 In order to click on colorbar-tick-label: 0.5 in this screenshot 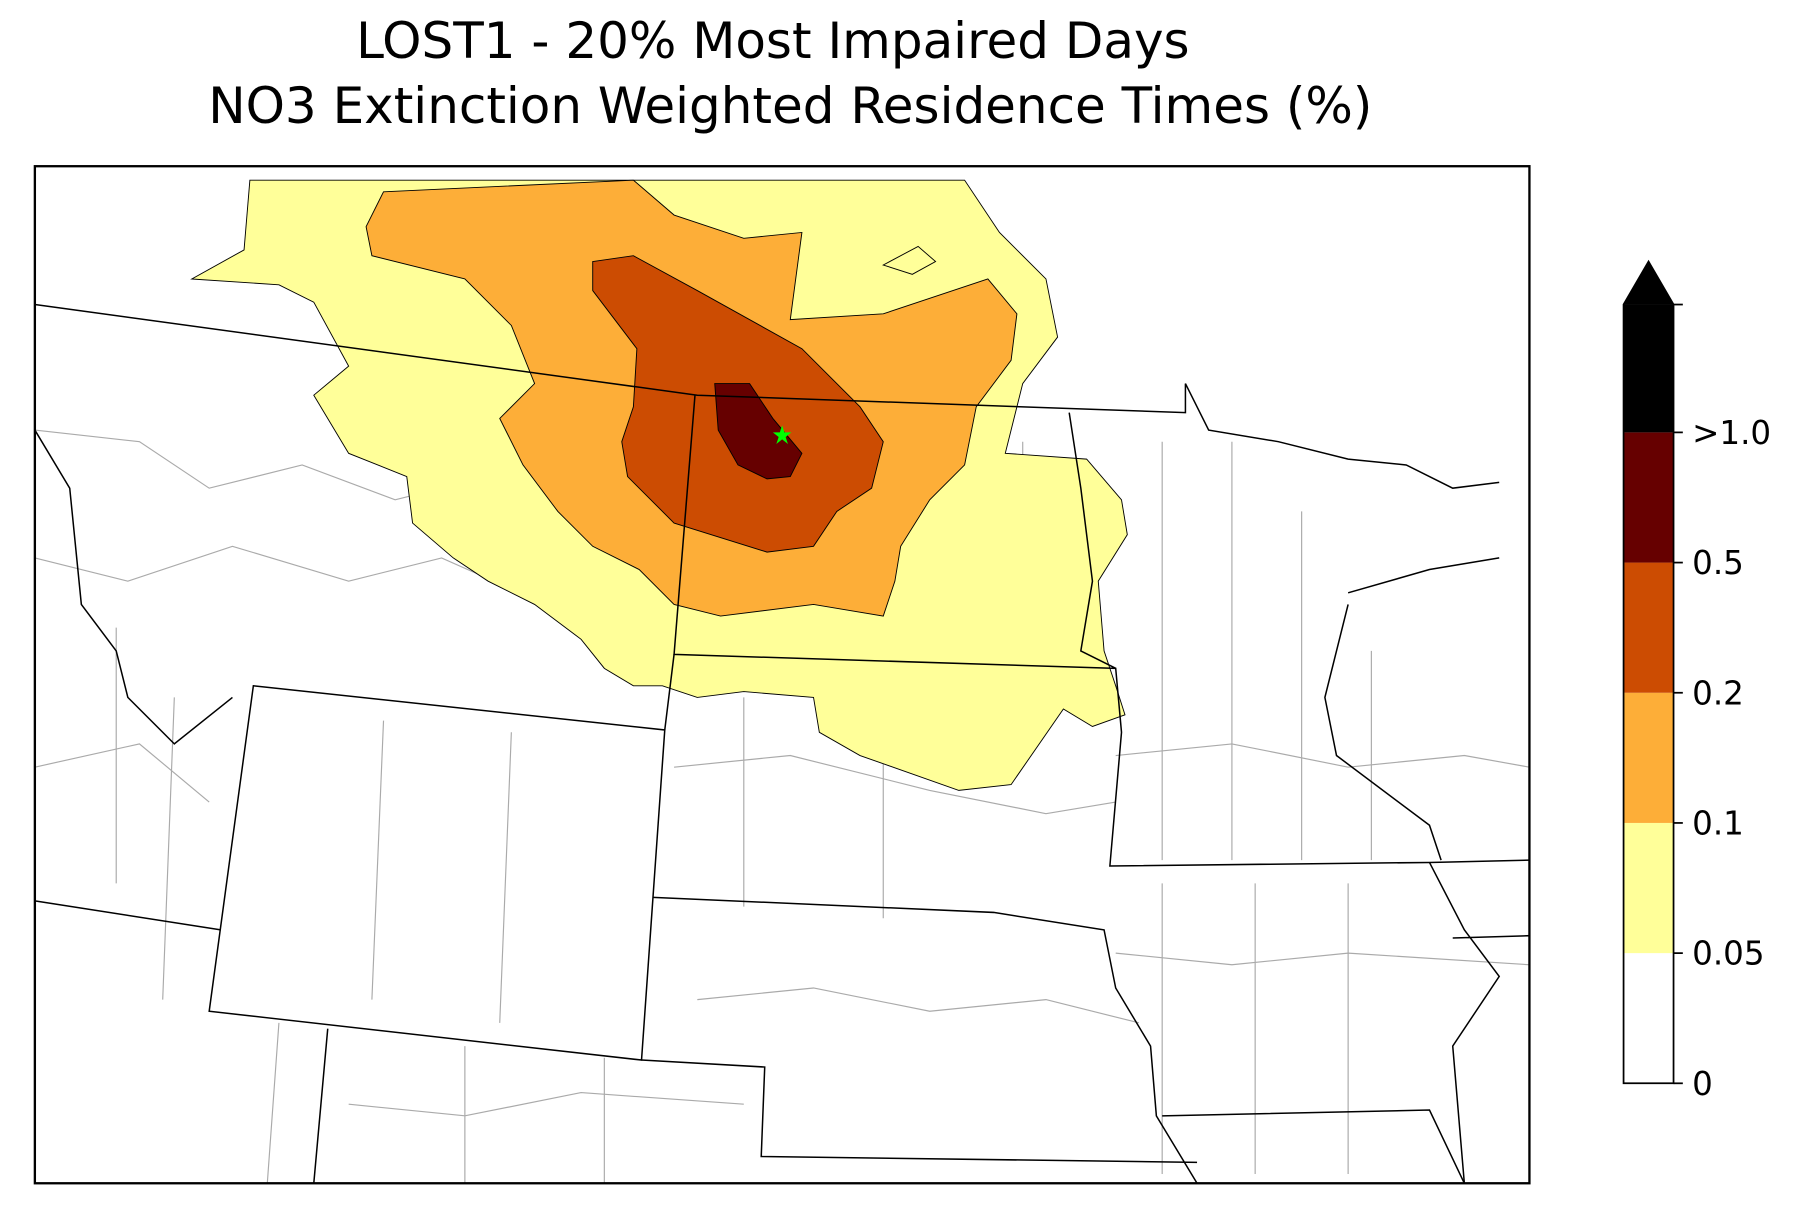, I will do `click(1718, 563)`.